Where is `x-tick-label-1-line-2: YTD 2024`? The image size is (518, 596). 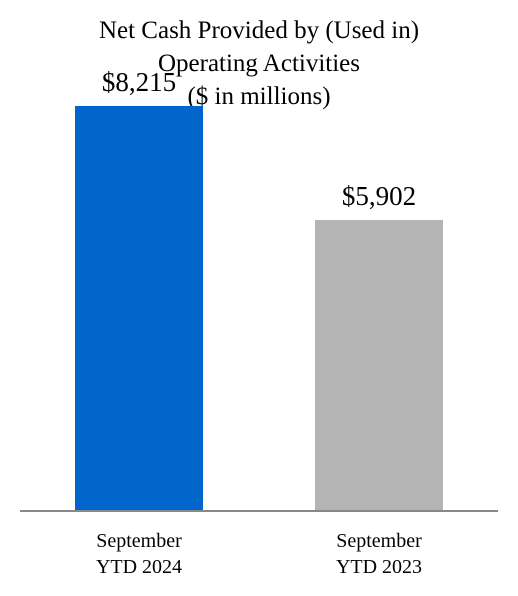
x-tick-label-1-line-2: YTD 2024 is located at coordinates (139, 567).